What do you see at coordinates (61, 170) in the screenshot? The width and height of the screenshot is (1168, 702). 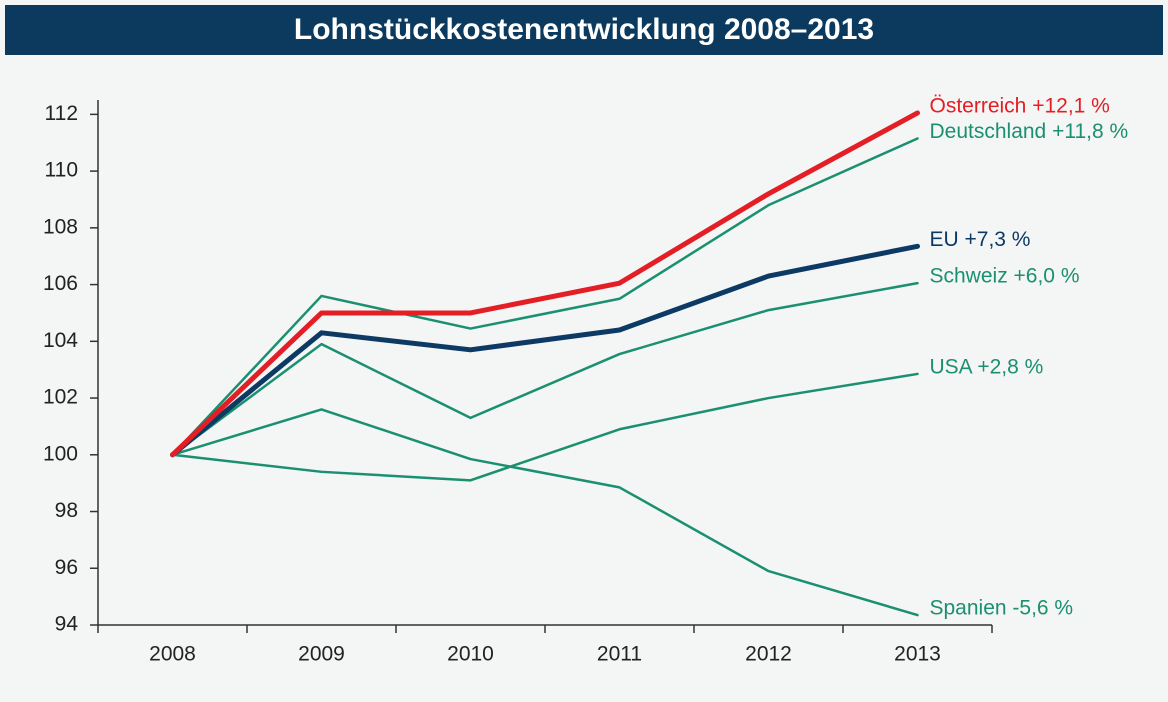 I see `y-tick-label: 110` at bounding box center [61, 170].